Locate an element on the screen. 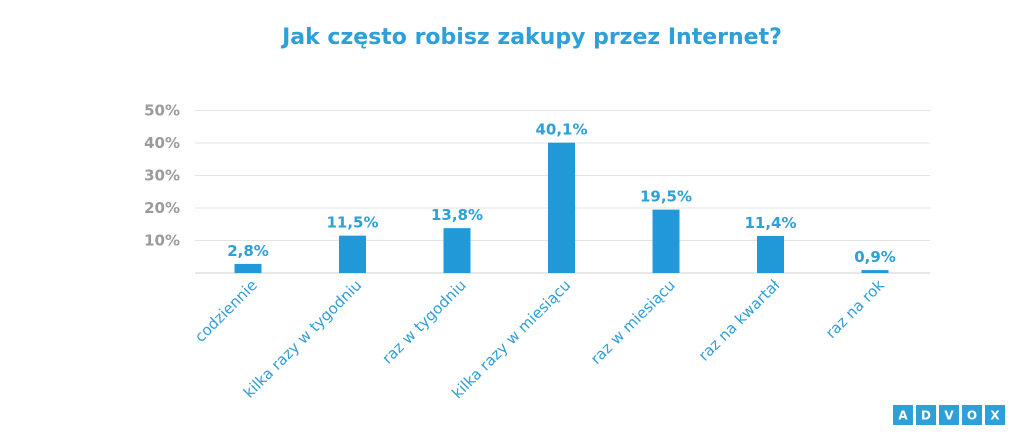  x-tick-label: kilka razy w miesiącu is located at coordinates (511, 339).